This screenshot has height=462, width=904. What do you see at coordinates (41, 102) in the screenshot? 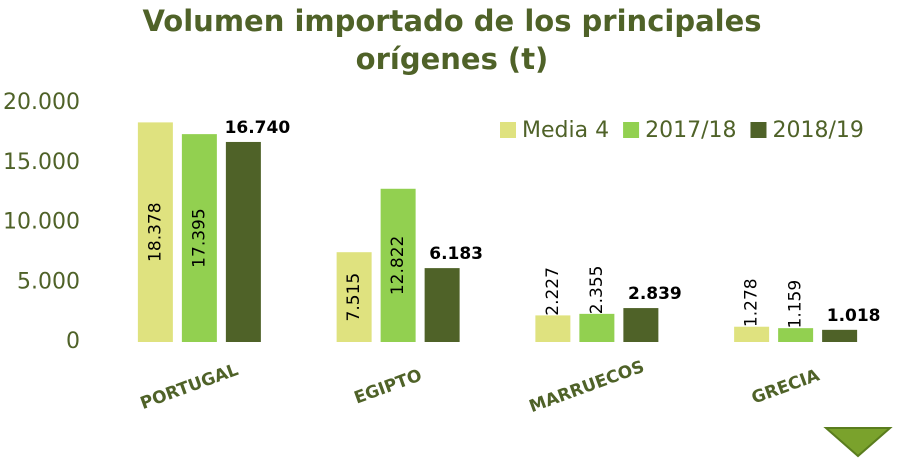
I see `y-tick-label: 20.000` at bounding box center [41, 102].